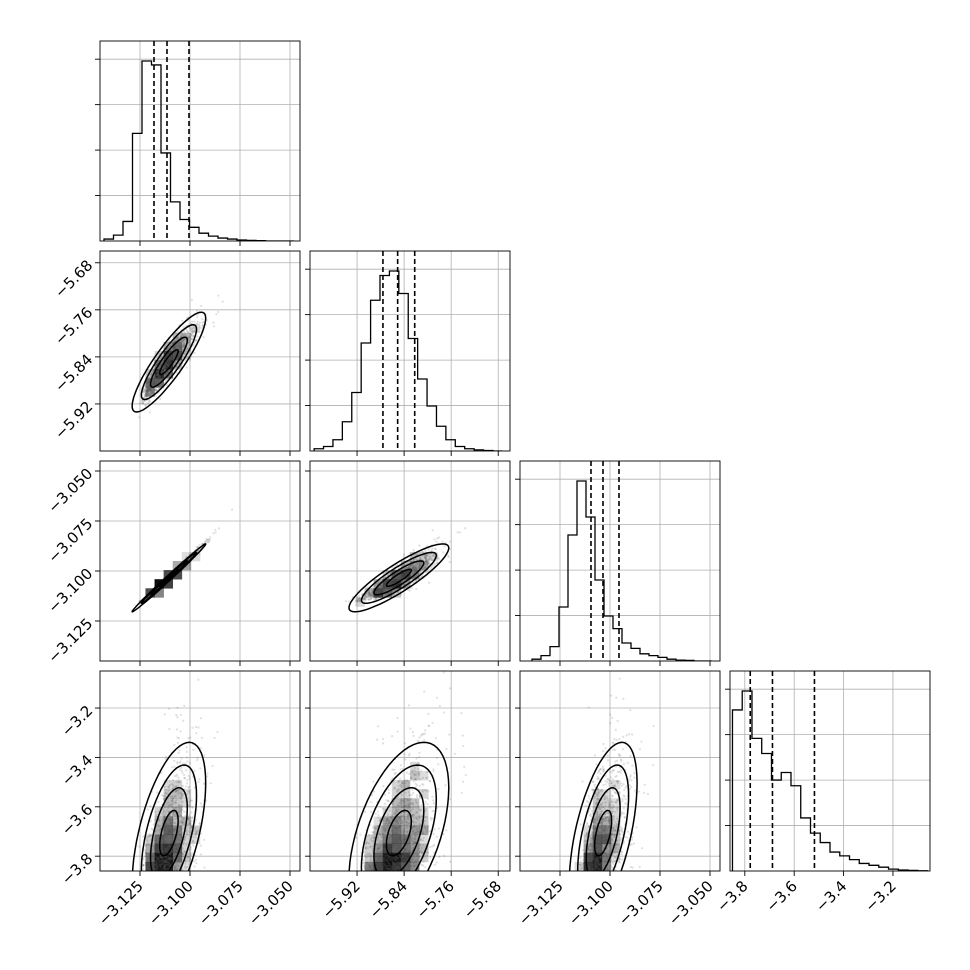 This screenshot has height=970, width=970. I want to click on panel-frame, so click(200, 561).